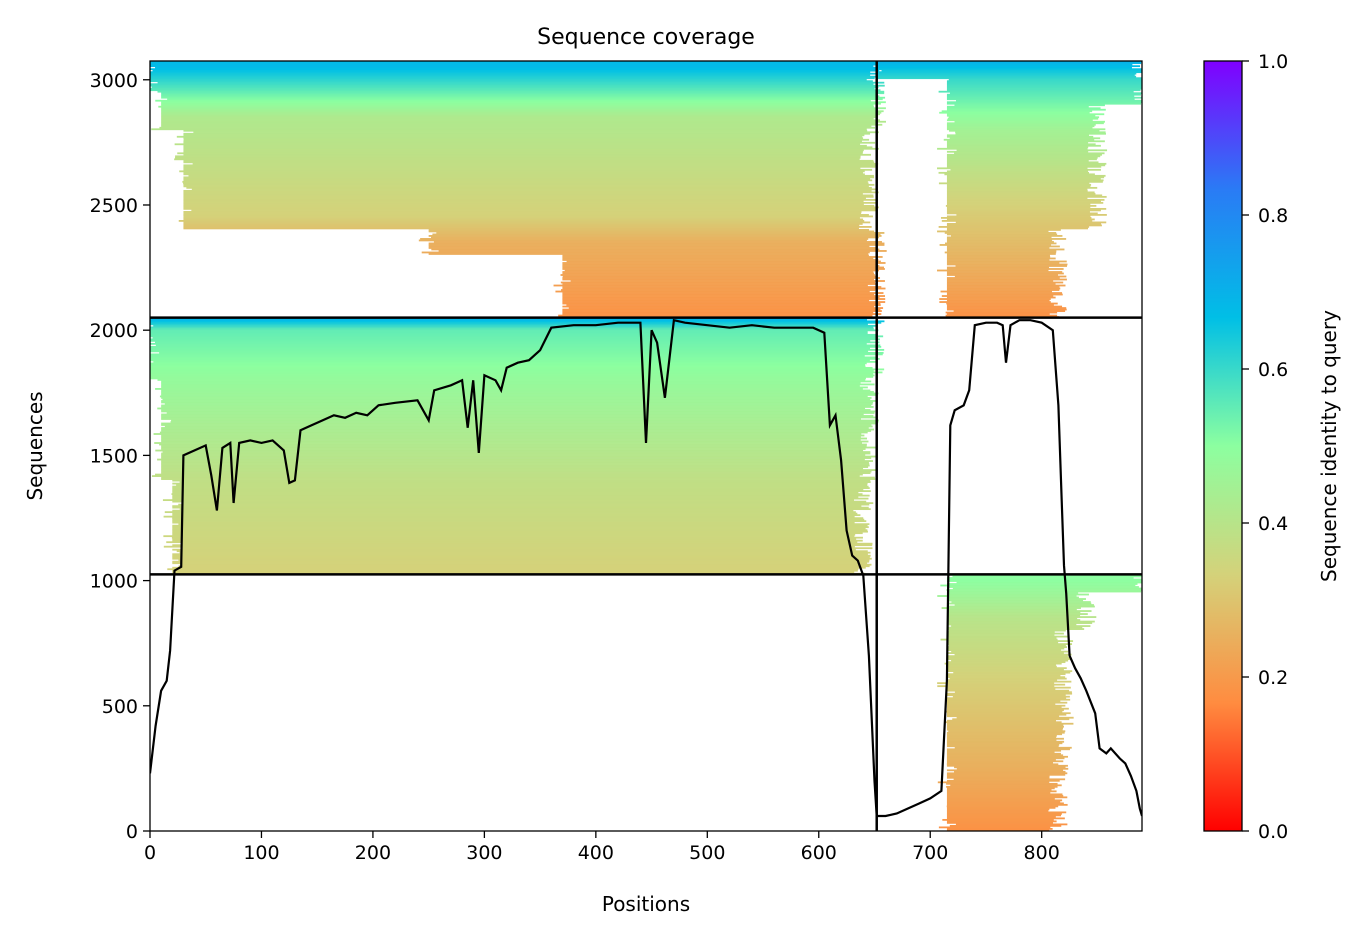  Describe the element at coordinates (1273, 62) in the screenshot. I see `colorbar-tick-label: 1.0` at that location.